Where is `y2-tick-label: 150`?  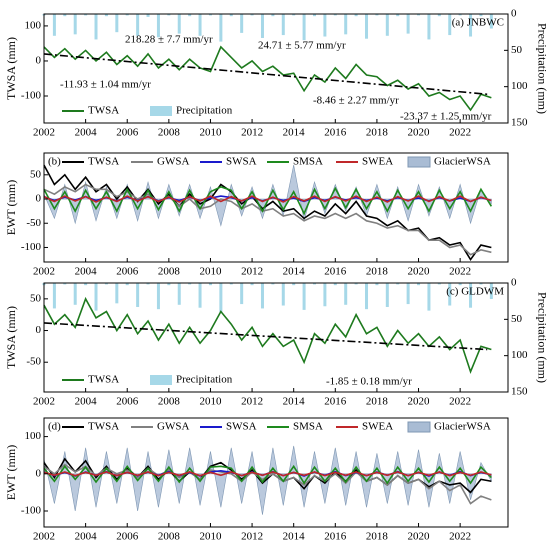
y2-tick-label: 150 is located at coordinates (519, 392).